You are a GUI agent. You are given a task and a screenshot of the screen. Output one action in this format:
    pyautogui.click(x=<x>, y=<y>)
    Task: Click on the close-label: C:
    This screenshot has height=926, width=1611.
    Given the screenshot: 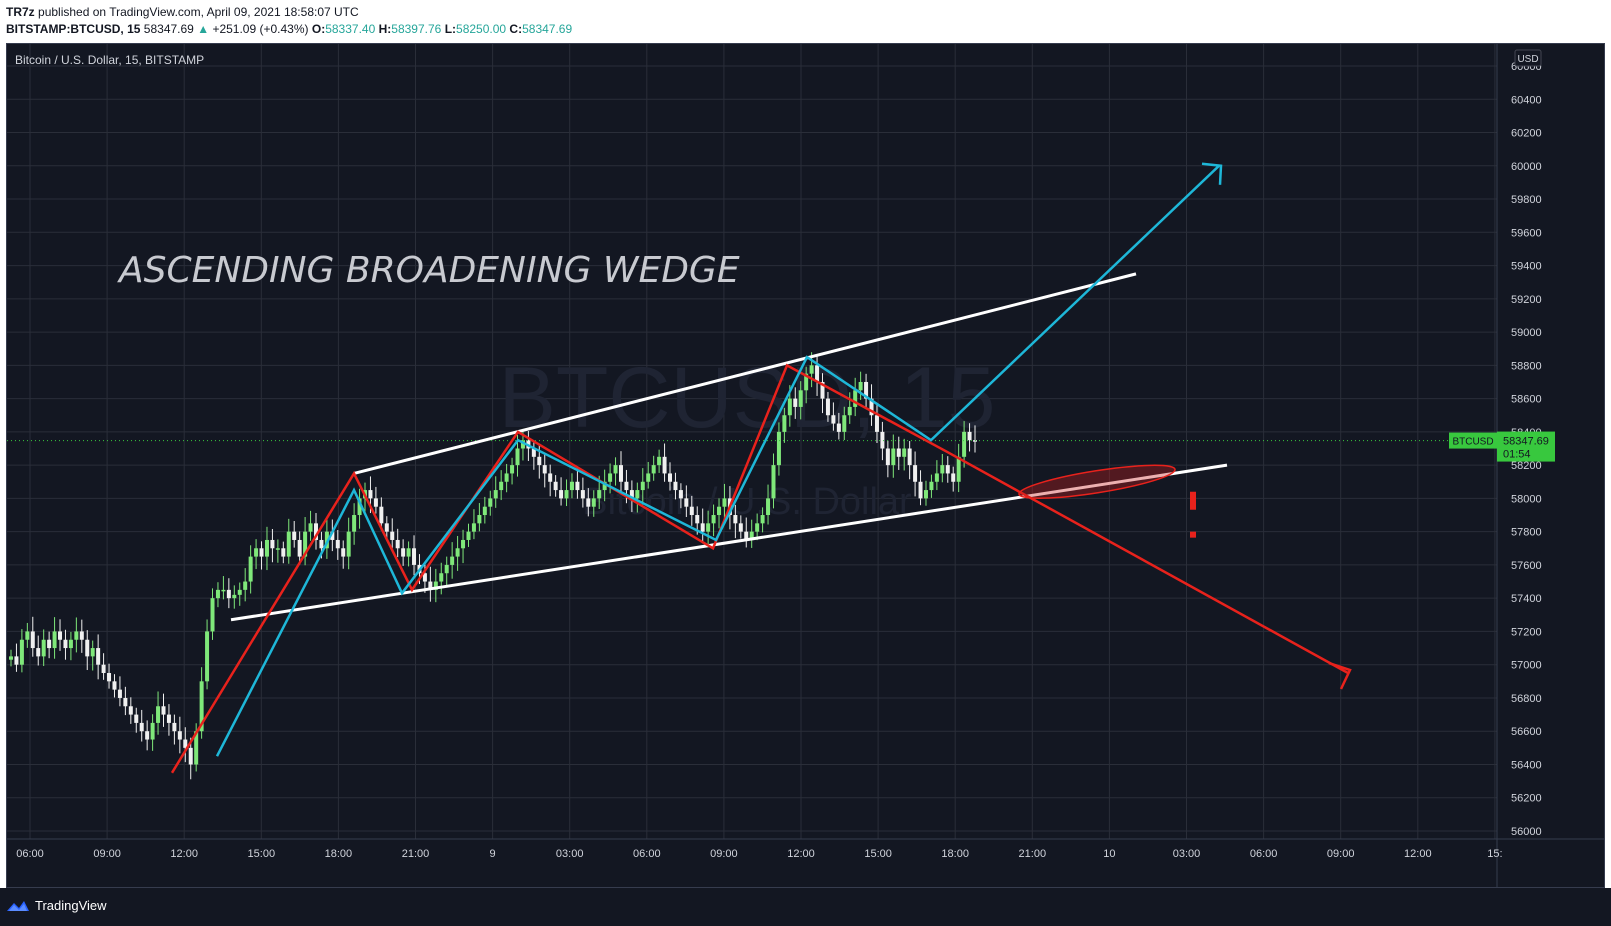 What is the action you would take?
    pyautogui.click(x=516, y=29)
    